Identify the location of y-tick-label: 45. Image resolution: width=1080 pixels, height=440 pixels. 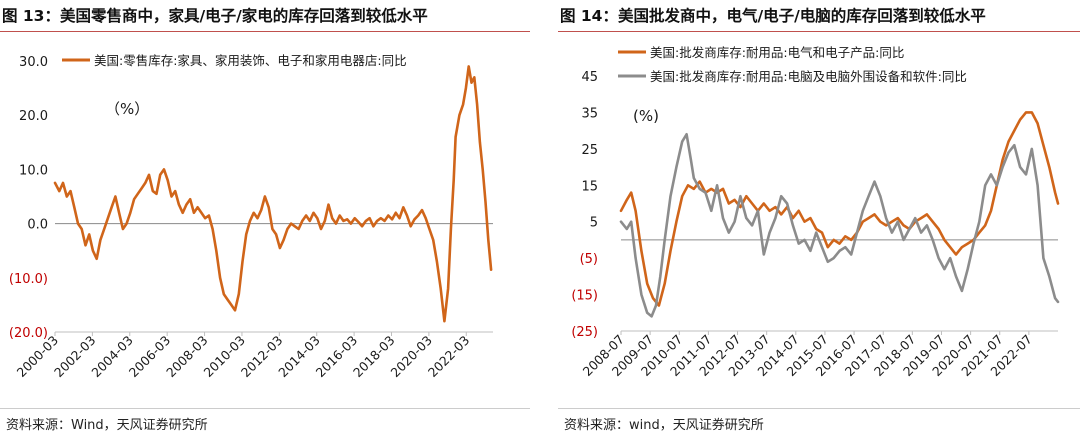
(589, 77).